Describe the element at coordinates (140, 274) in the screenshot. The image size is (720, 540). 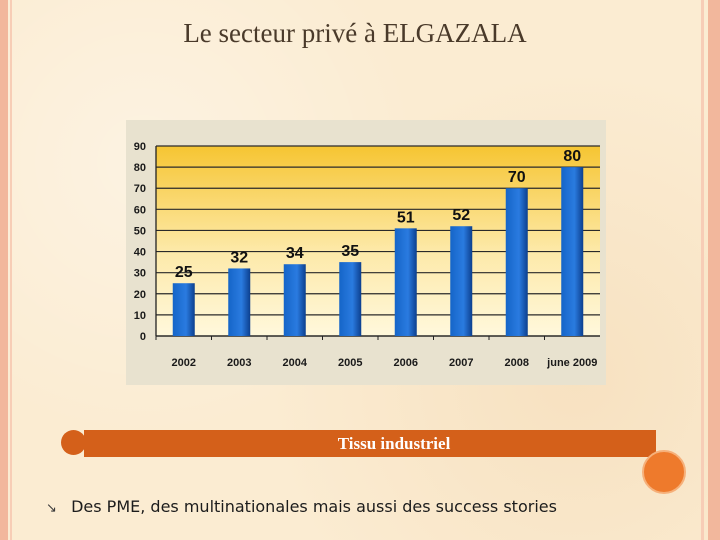
I see `y-tick-label-30: 30` at that location.